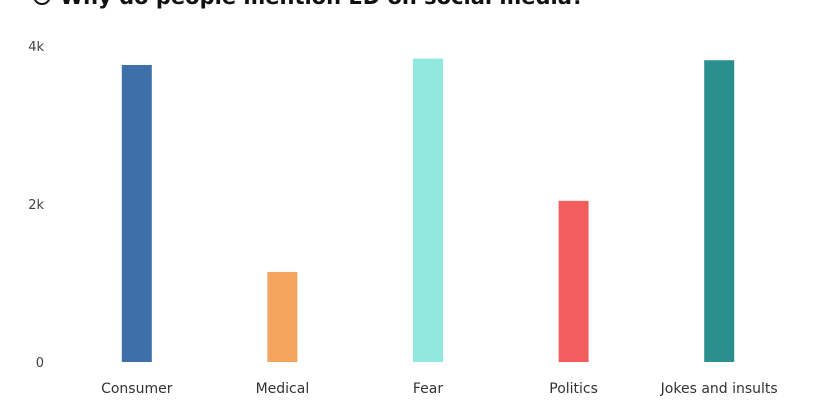 The image size is (840, 400). What do you see at coordinates (137, 389) in the screenshot?
I see `x-tick-label: Consumer` at bounding box center [137, 389].